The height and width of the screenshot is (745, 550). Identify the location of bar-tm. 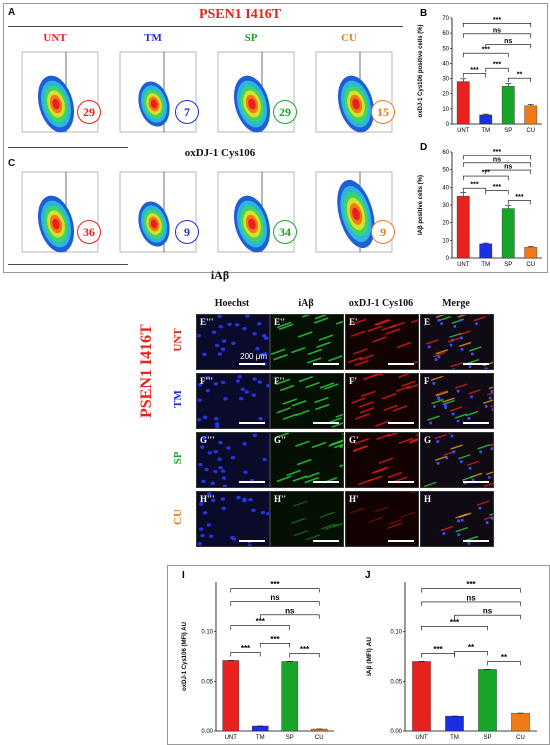
(260, 728).